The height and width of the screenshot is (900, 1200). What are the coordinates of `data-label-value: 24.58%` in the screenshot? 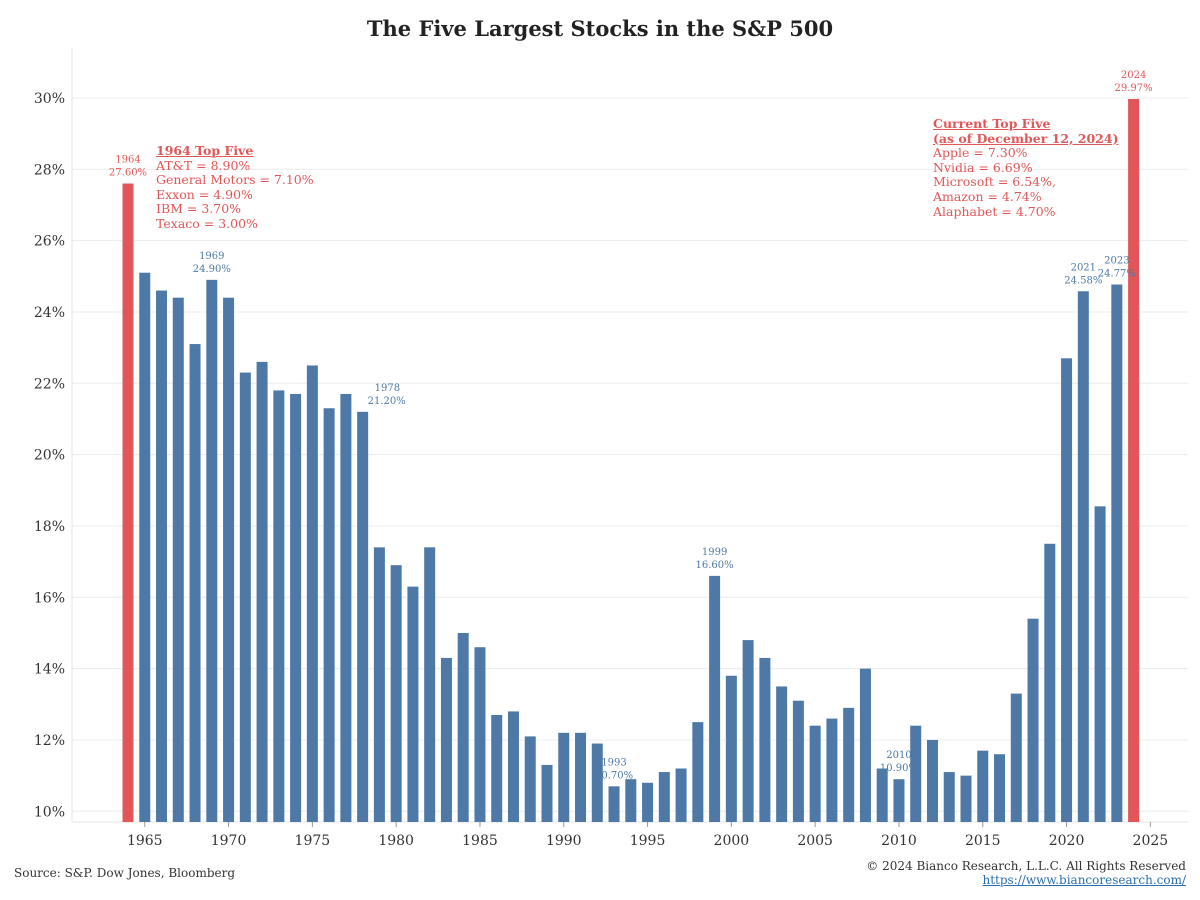 It's located at (1083, 280).